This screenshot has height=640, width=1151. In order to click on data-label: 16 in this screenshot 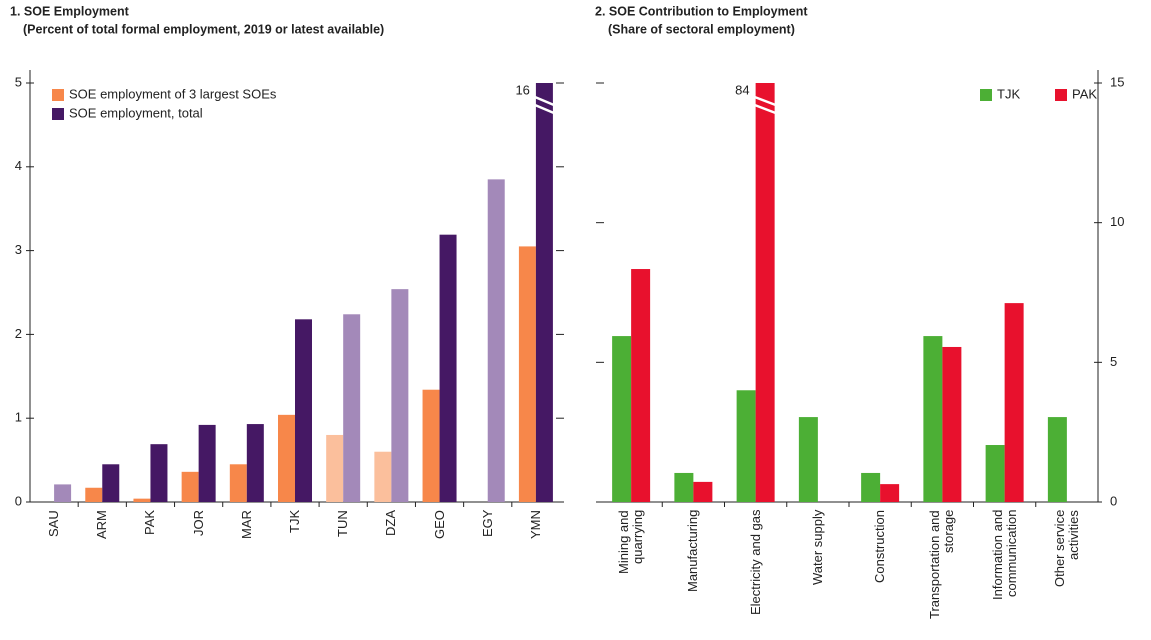, I will do `click(522, 89)`.